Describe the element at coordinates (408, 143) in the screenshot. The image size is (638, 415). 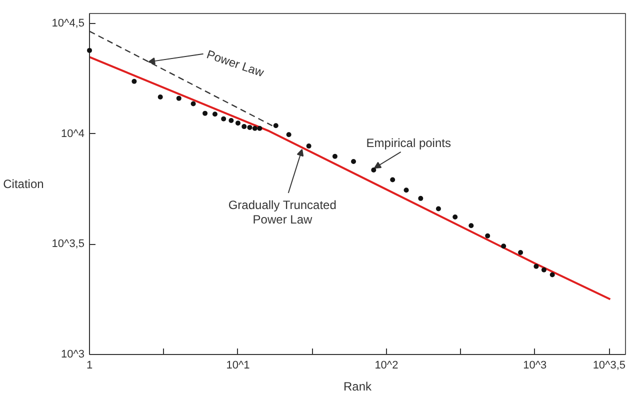
I see `annotation: Empirical points` at that location.